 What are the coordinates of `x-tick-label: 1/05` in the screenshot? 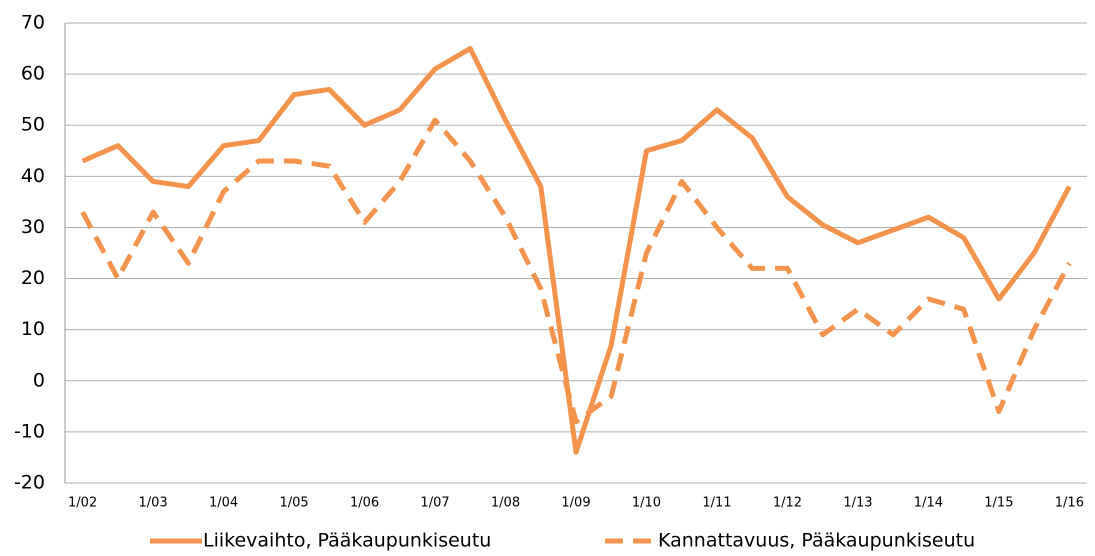 It's located at (293, 503).